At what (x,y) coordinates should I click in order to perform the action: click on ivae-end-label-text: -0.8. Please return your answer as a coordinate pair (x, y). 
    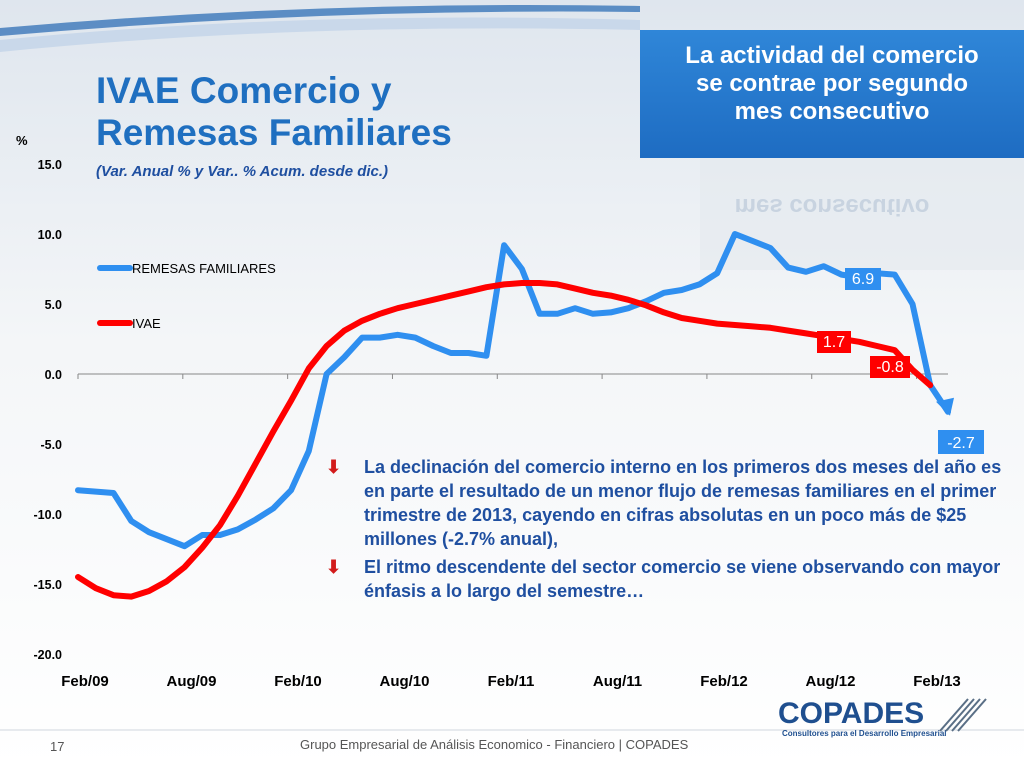
    Looking at the image, I should click on (890, 367).